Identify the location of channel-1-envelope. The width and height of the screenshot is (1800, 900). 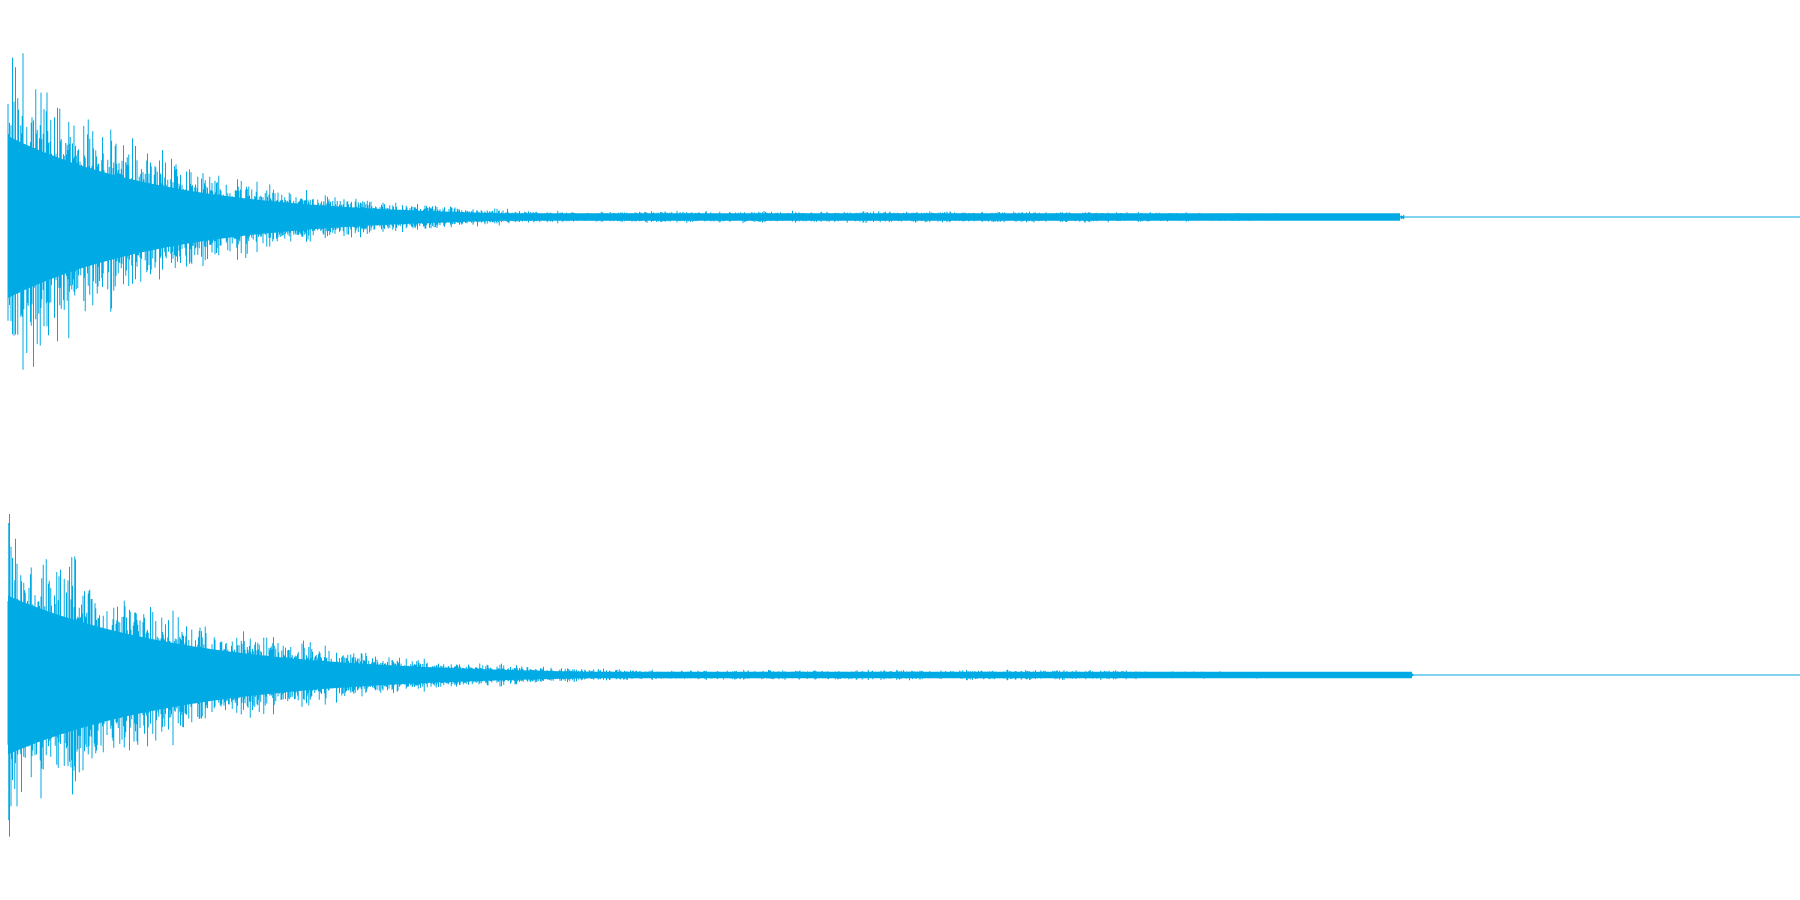
(704, 217).